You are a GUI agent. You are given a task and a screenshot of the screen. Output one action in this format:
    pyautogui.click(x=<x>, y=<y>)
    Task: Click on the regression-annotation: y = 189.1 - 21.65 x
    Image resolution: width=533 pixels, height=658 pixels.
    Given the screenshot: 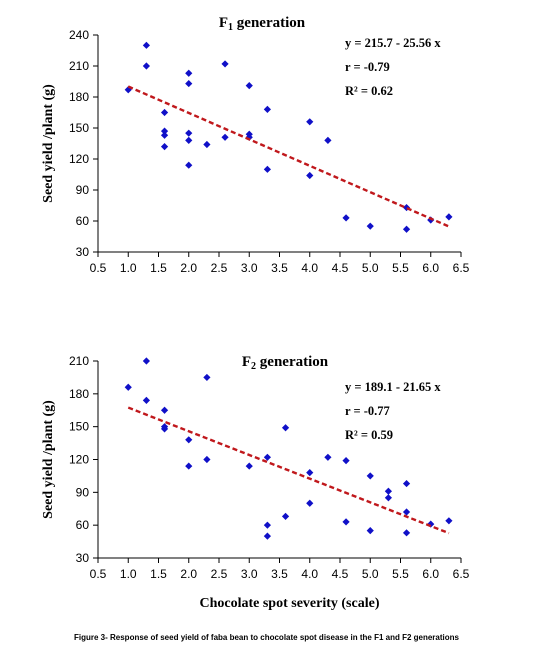 What is the action you would take?
    pyautogui.click(x=393, y=387)
    